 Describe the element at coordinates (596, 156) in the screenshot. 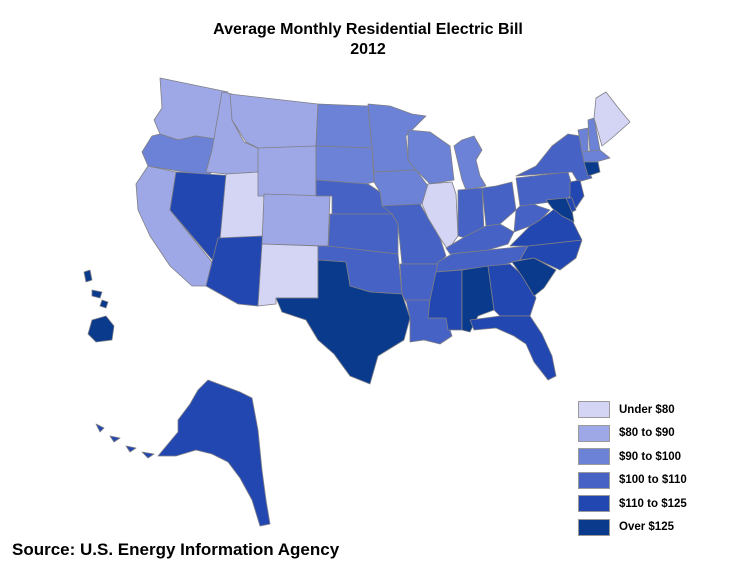

I see `state-MA` at that location.